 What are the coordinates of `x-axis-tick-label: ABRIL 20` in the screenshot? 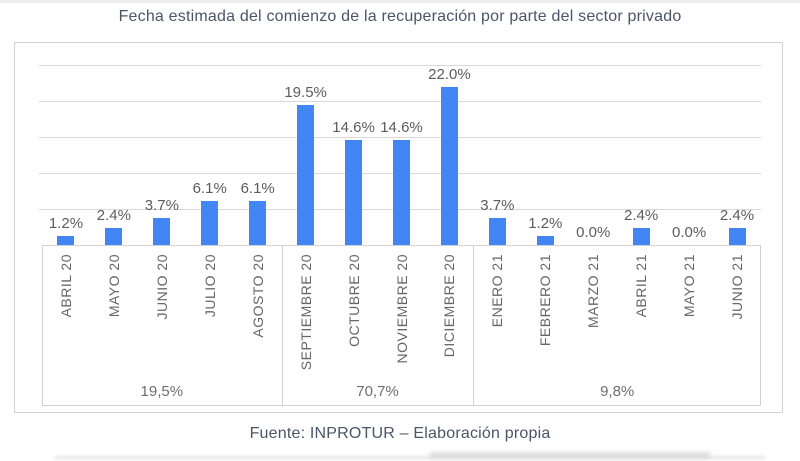 It's located at (65, 286).